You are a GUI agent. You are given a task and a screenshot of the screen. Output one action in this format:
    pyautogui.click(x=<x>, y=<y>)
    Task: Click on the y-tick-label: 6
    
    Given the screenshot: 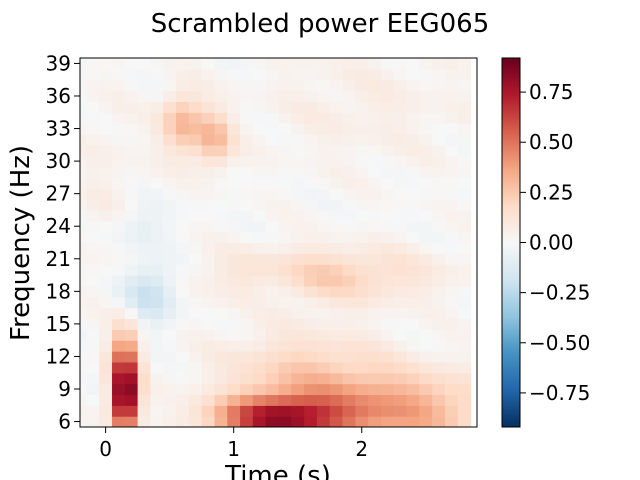 What is the action you would take?
    pyautogui.click(x=64, y=422)
    